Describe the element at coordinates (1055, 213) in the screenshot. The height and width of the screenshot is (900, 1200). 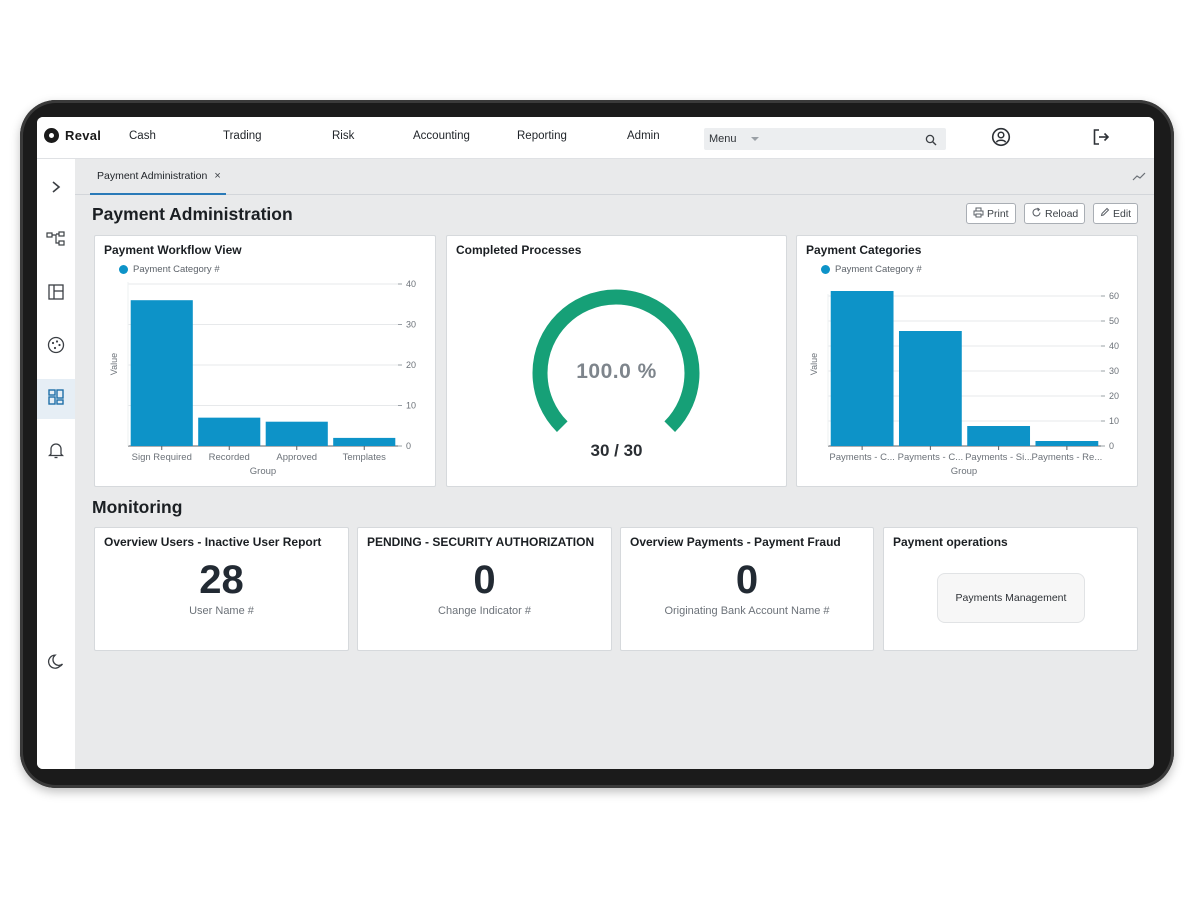
I see `reload-button: Reload` at that location.